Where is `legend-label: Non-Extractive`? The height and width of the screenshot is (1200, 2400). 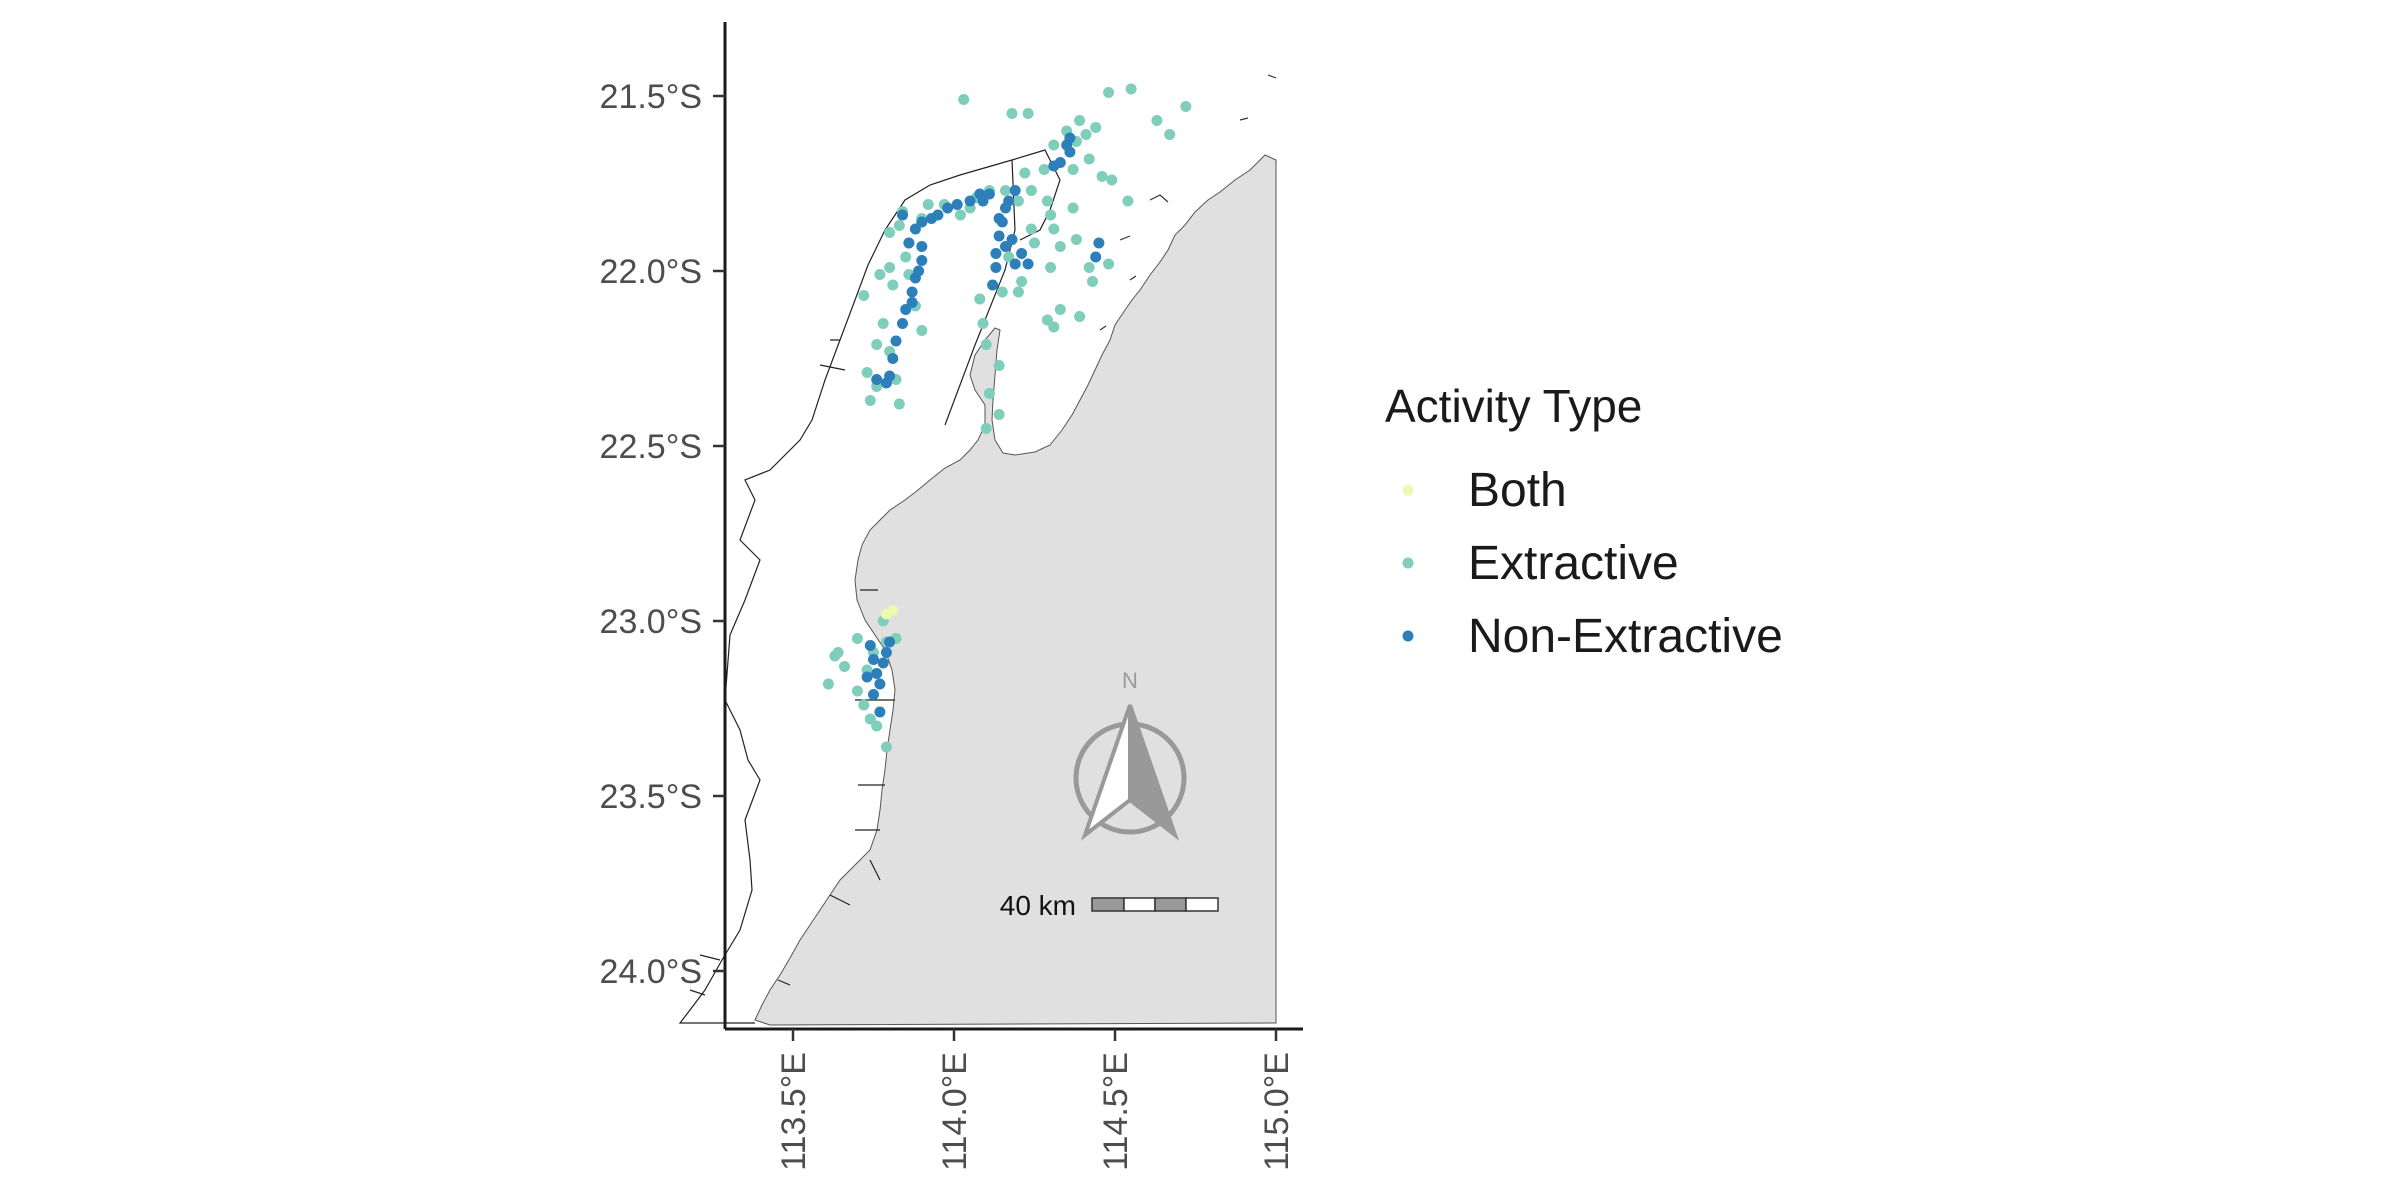
legend-label: Non-Extractive is located at coordinates (1625, 636).